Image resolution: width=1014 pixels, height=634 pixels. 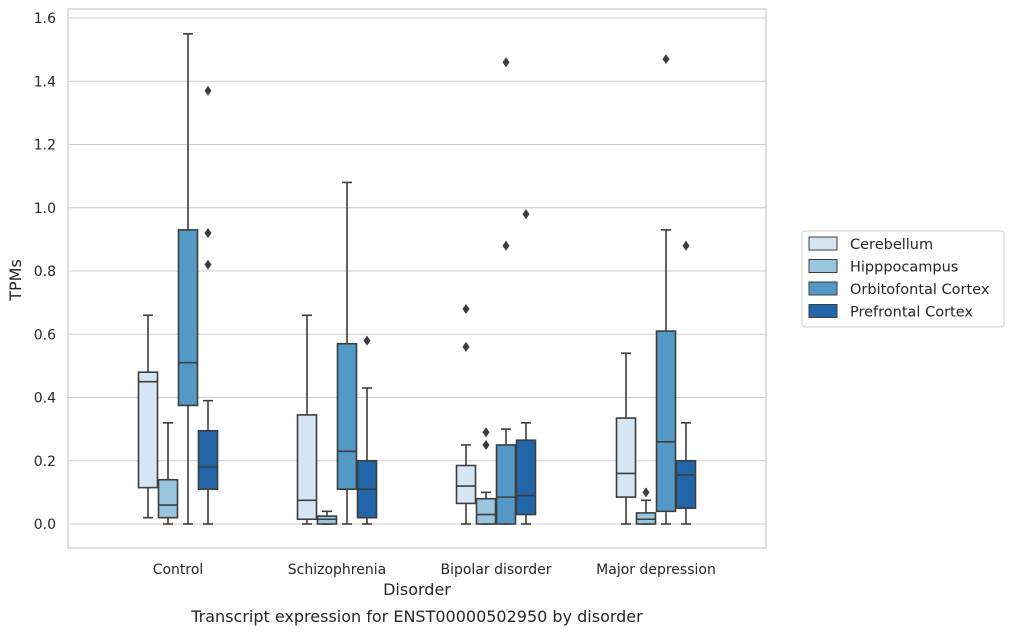 I want to click on y-tick-label: 0.0, so click(x=45, y=525).